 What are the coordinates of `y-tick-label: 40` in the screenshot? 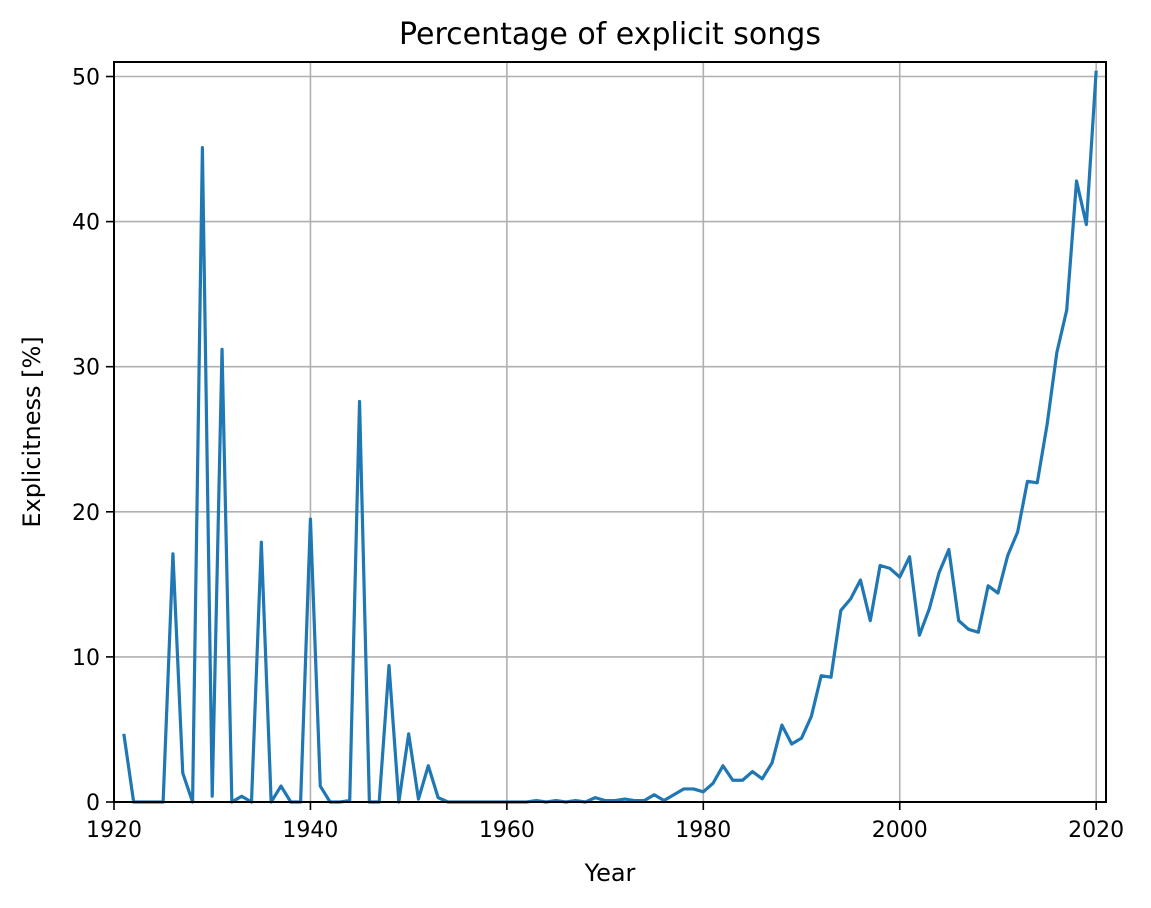 It's located at (86, 223).